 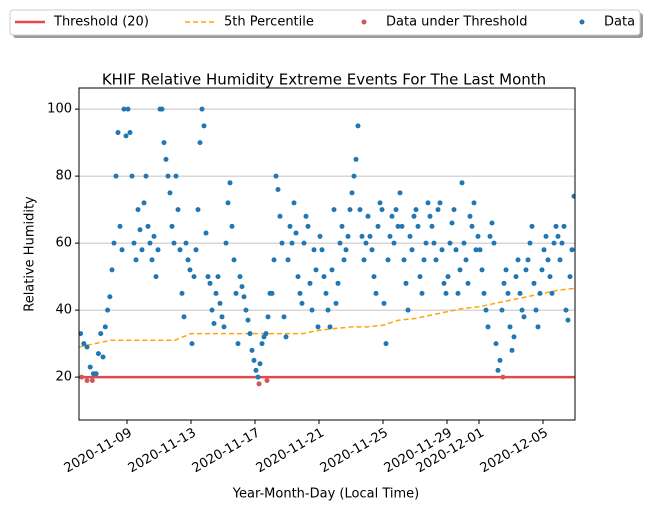 What do you see at coordinates (63, 176) in the screenshot?
I see `y-tick-label: 80` at bounding box center [63, 176].